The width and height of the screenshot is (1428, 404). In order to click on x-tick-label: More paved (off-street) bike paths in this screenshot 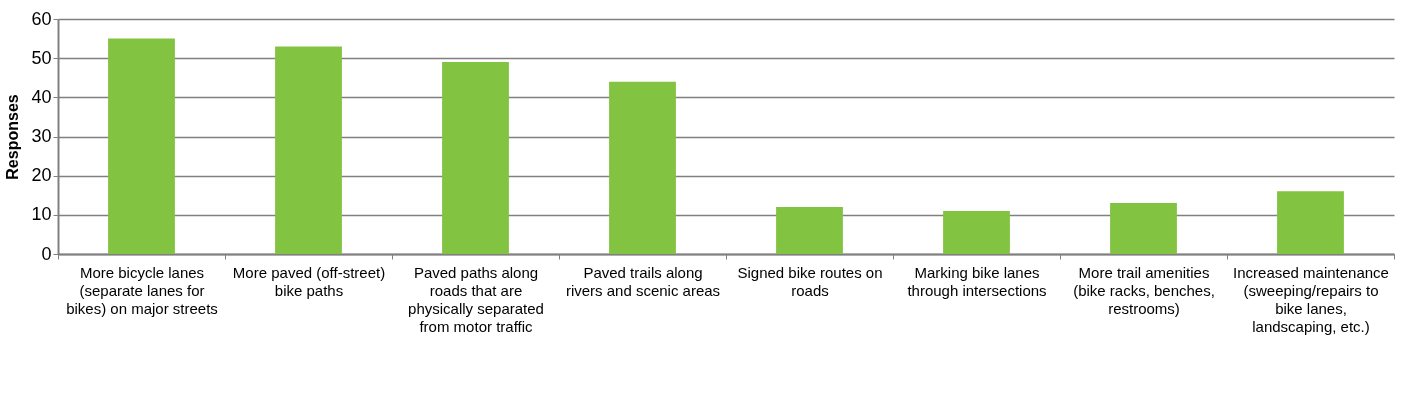, I will do `click(309, 281)`.